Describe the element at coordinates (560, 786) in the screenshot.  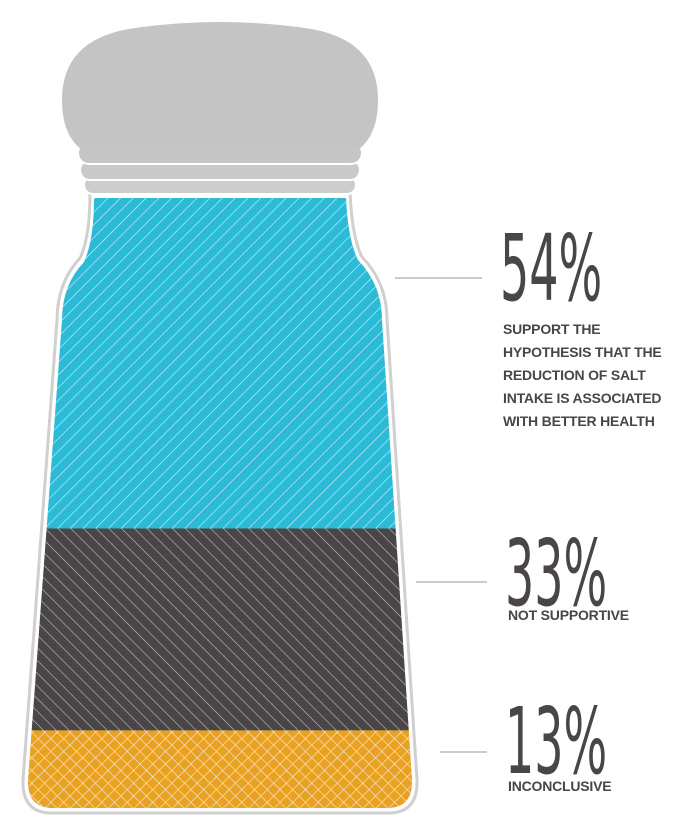
I see `category-label: INCONCLUSIVE` at that location.